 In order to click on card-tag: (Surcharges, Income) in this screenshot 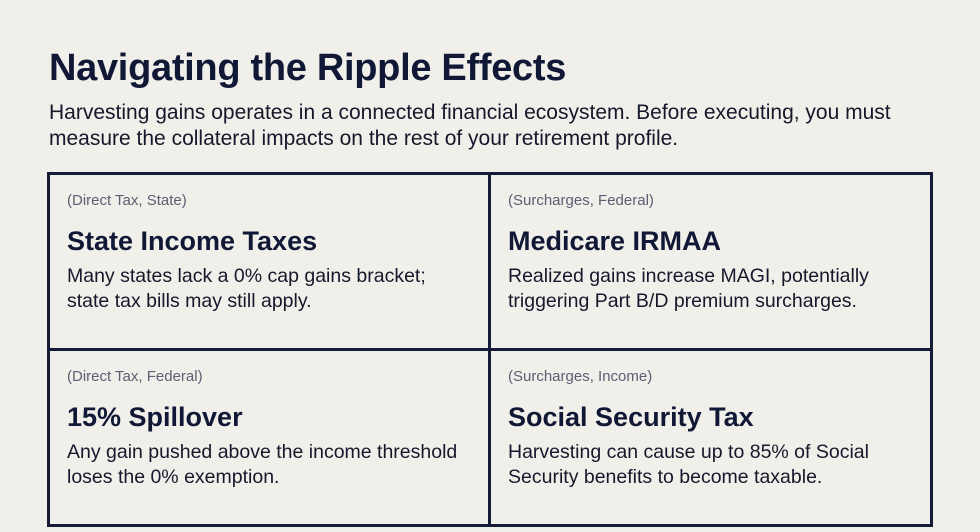, I will do `click(580, 376)`.